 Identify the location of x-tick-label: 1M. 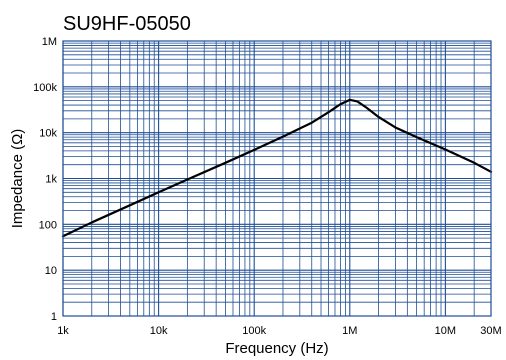
(349, 331).